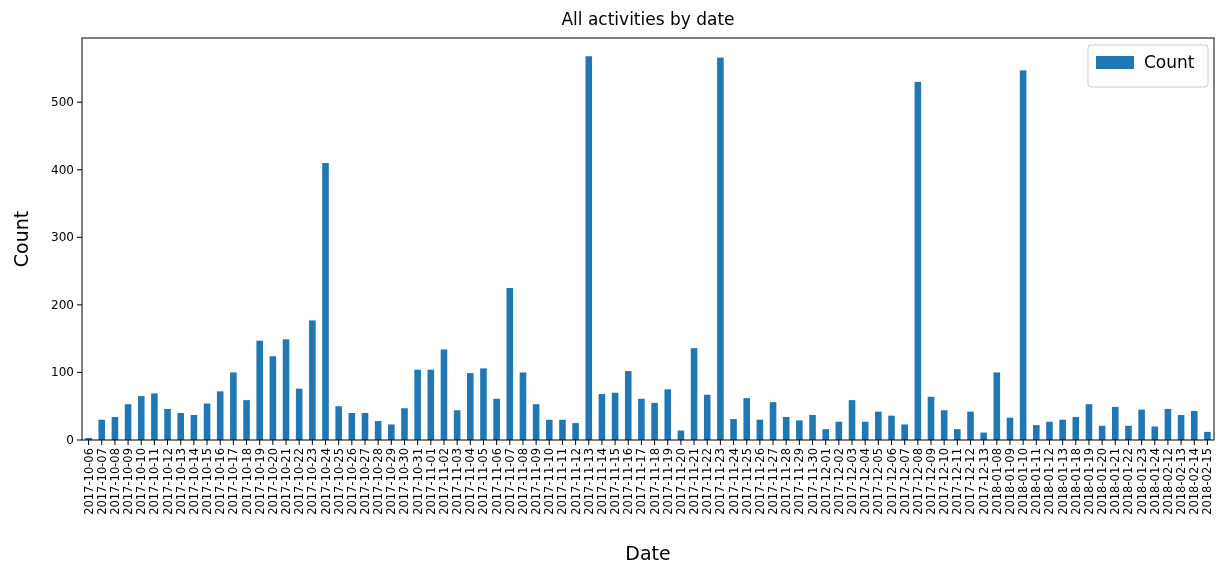 This screenshot has width=1218, height=565. Describe the element at coordinates (1141, 481) in the screenshot. I see `x-tick-label: 2018-01-23` at that location.